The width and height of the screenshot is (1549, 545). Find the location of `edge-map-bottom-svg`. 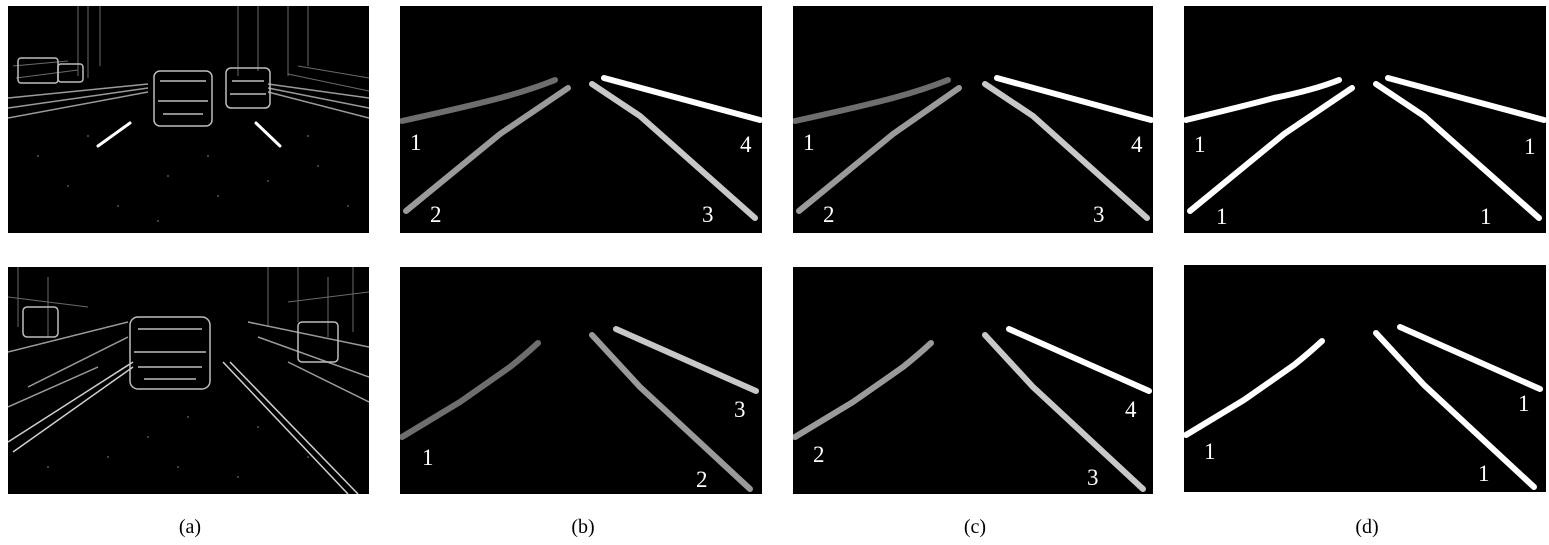

edge-map-bottom-svg is located at coordinates (188, 380).